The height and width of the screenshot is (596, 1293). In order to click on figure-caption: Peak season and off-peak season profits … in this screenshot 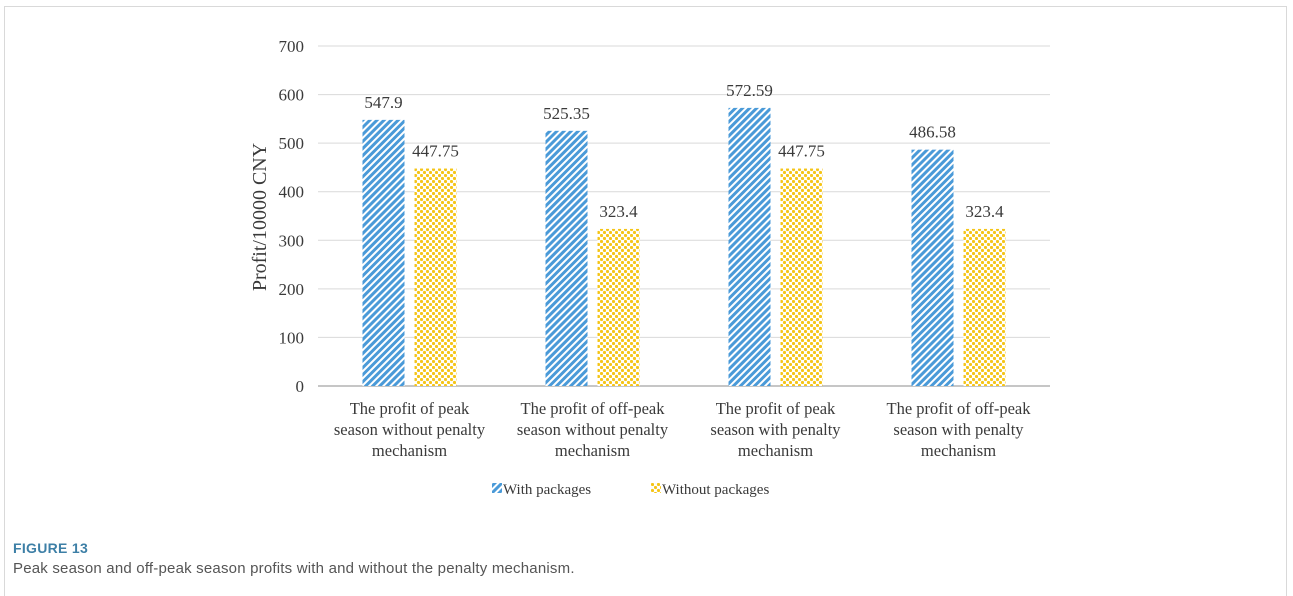, I will do `click(294, 568)`.